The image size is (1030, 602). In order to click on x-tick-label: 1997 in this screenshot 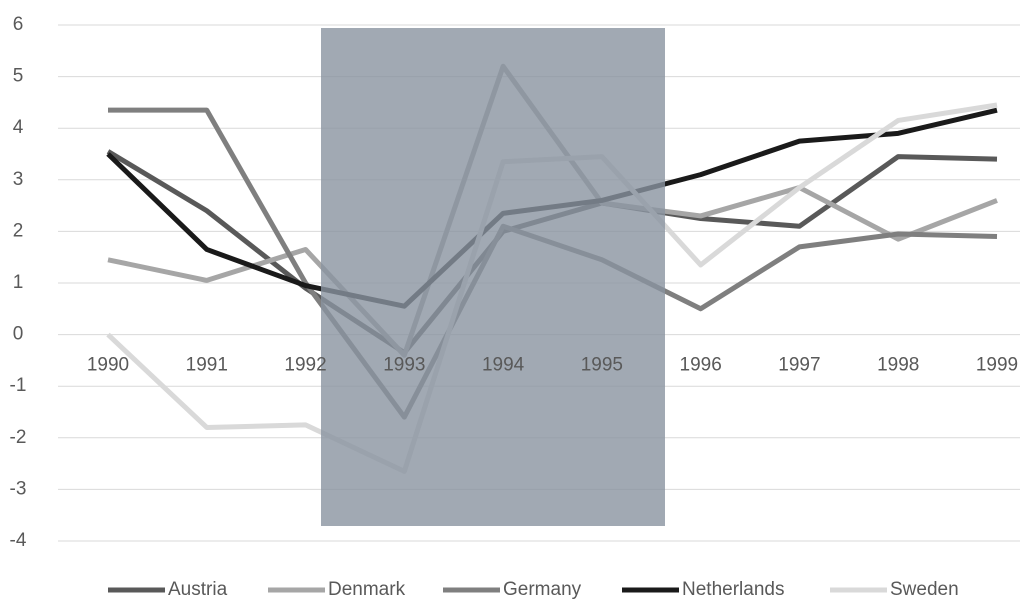, I will do `click(799, 365)`.